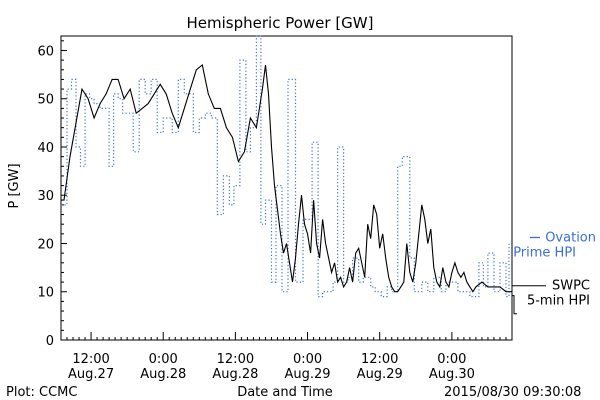  I want to click on y-axis: 0 10 20 30 40 50 60, so click(52, 194).